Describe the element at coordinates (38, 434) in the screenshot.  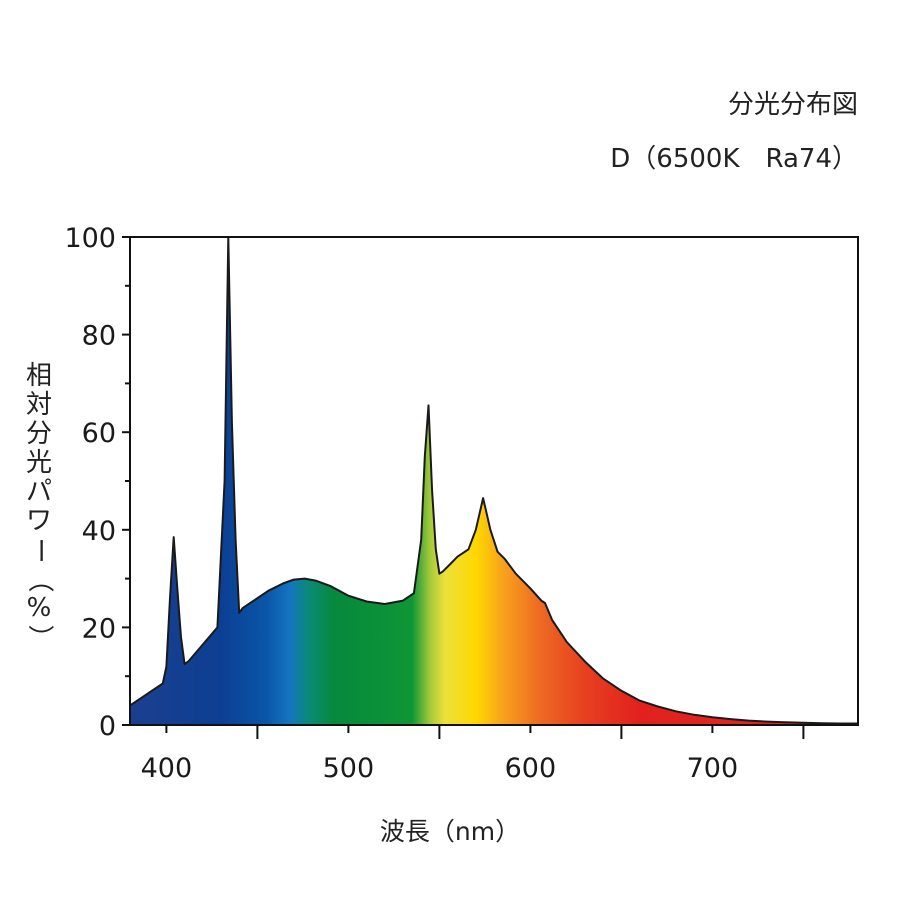
I see `y-axis-label-char: 分` at that location.